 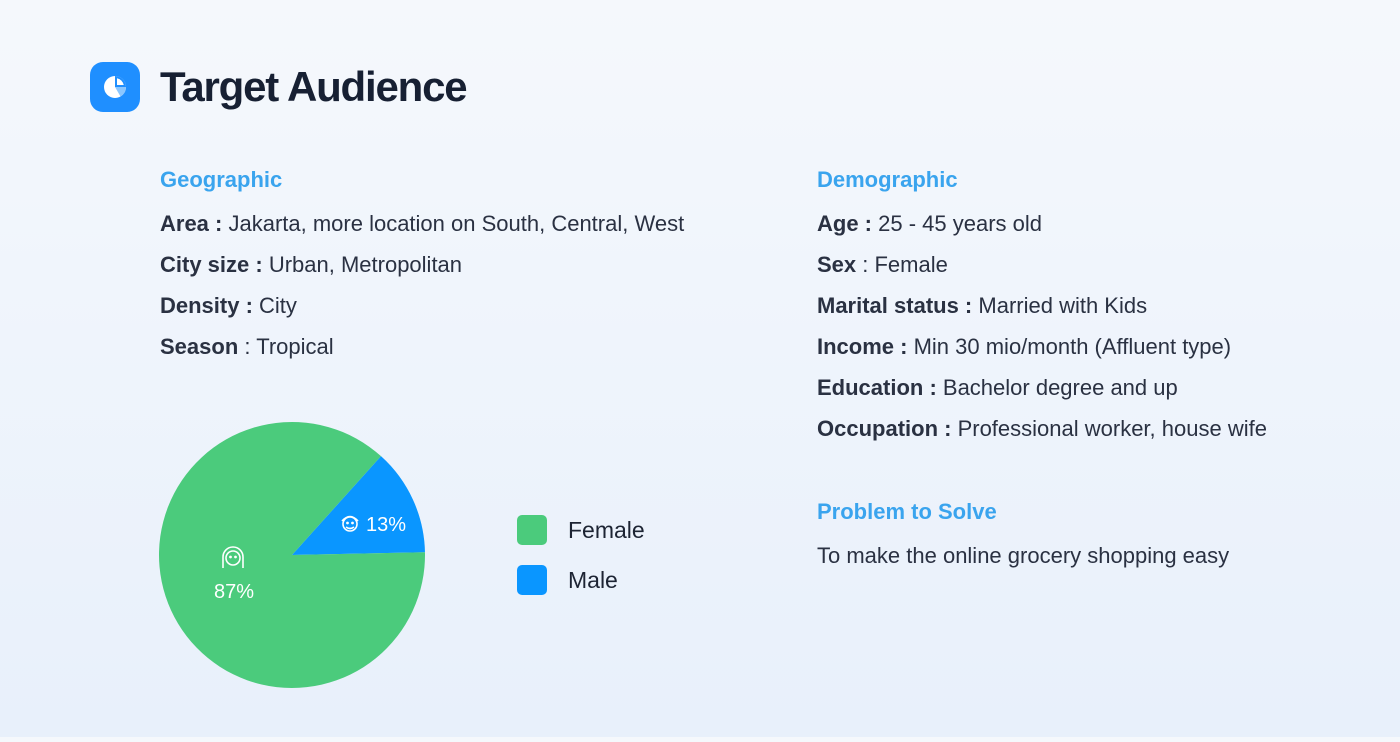 What do you see at coordinates (593, 579) in the screenshot?
I see `legend-label-male: Male` at bounding box center [593, 579].